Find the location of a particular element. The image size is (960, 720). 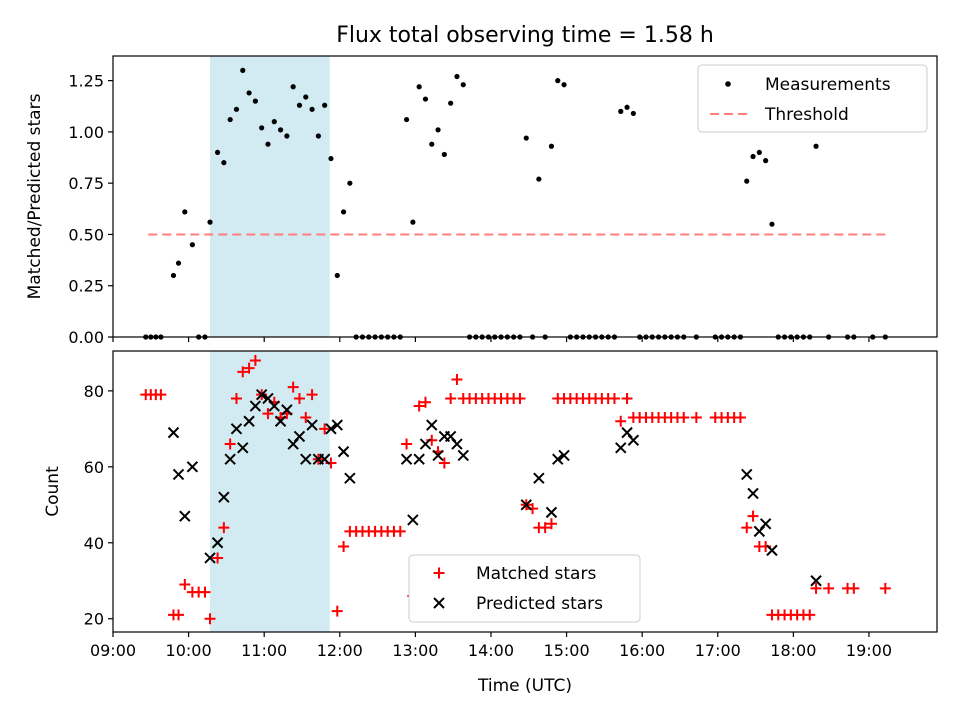

y-axis-label: Count is located at coordinates (53, 491).